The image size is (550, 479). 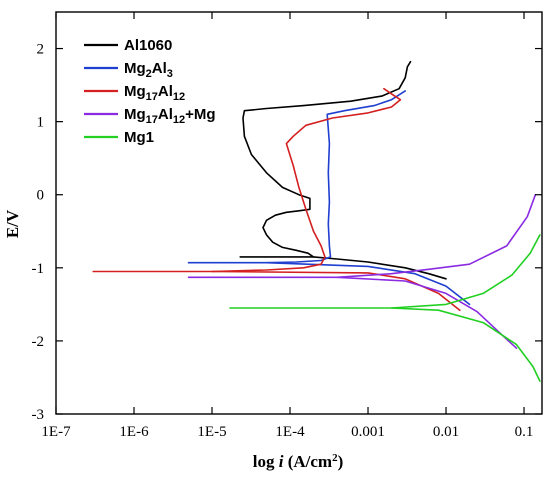 I want to click on series-line-mg1-anodic, so click(x=465, y=271).